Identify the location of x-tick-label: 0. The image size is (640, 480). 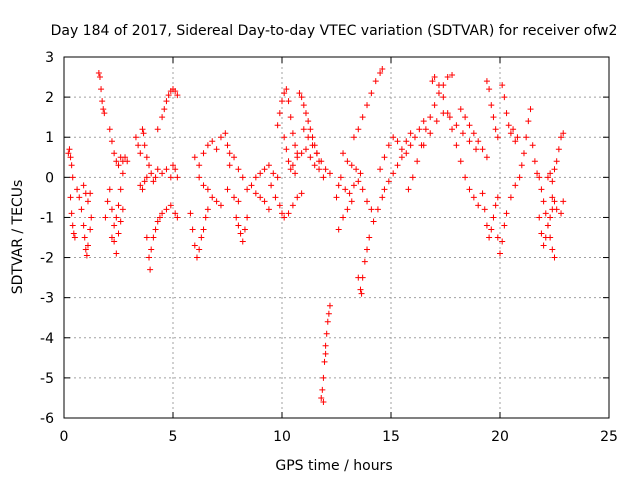
(64, 437).